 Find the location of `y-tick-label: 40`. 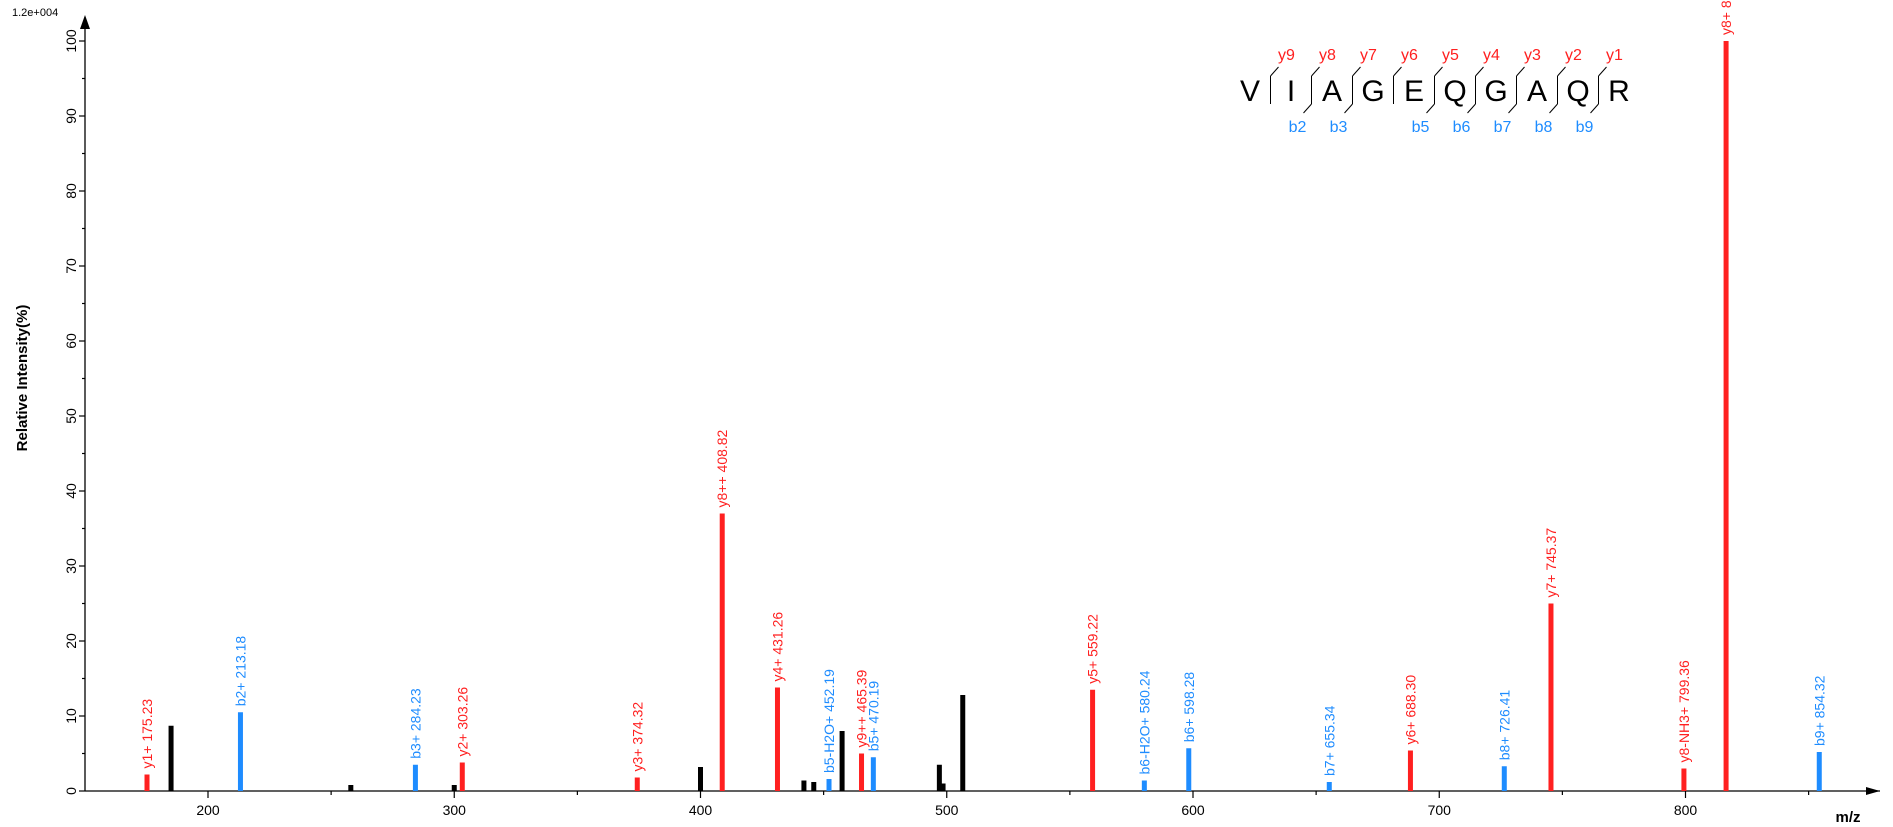

y-tick-label: 40 is located at coordinates (71, 491).